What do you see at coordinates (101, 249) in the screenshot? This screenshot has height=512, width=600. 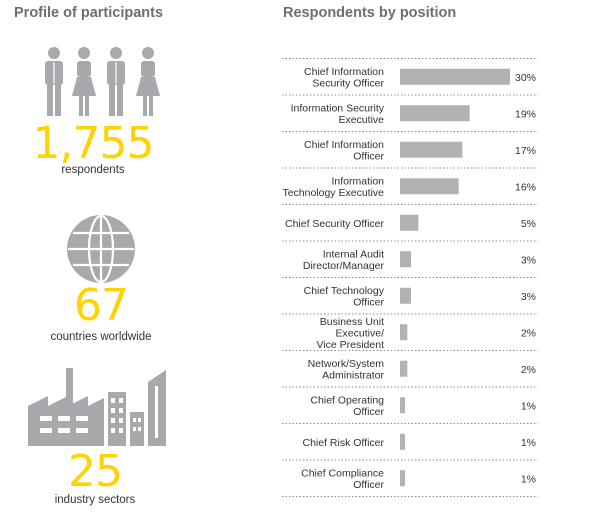 I see `globe-icon` at bounding box center [101, 249].